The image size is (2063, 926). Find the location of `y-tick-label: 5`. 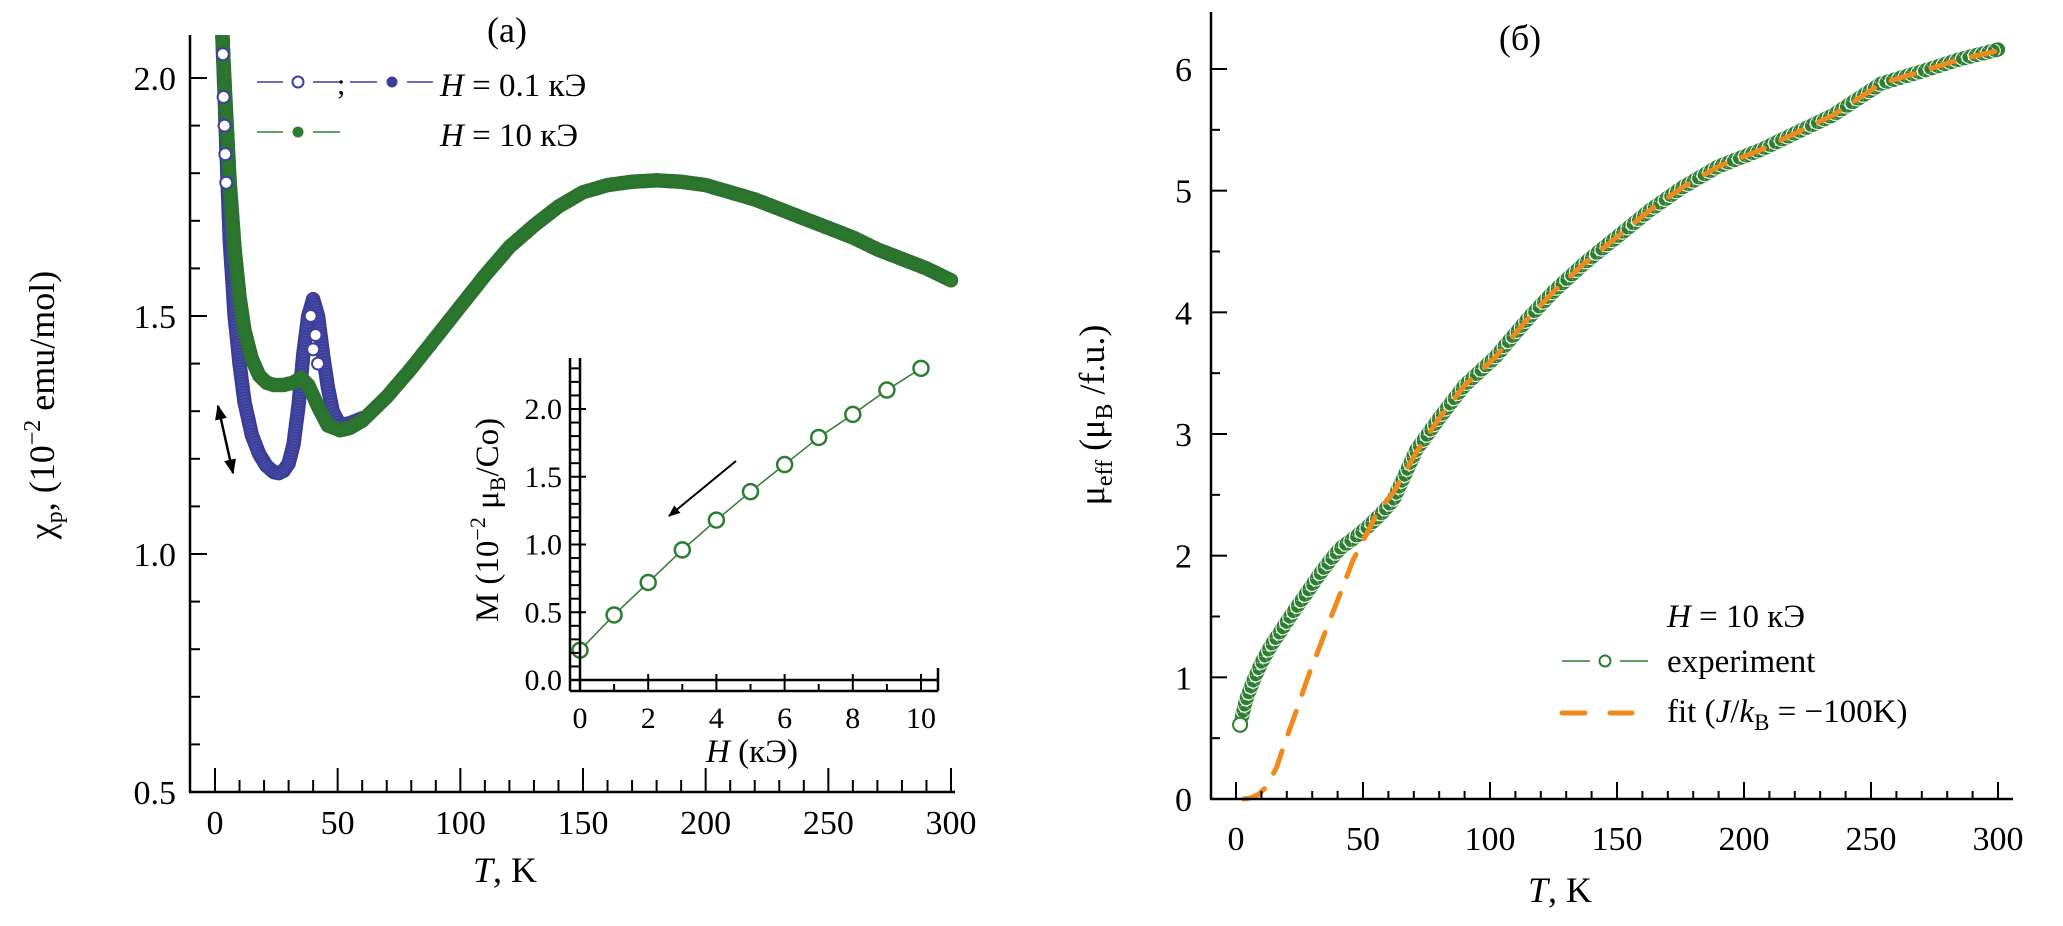

y-tick-label: 5 is located at coordinates (1183, 192).